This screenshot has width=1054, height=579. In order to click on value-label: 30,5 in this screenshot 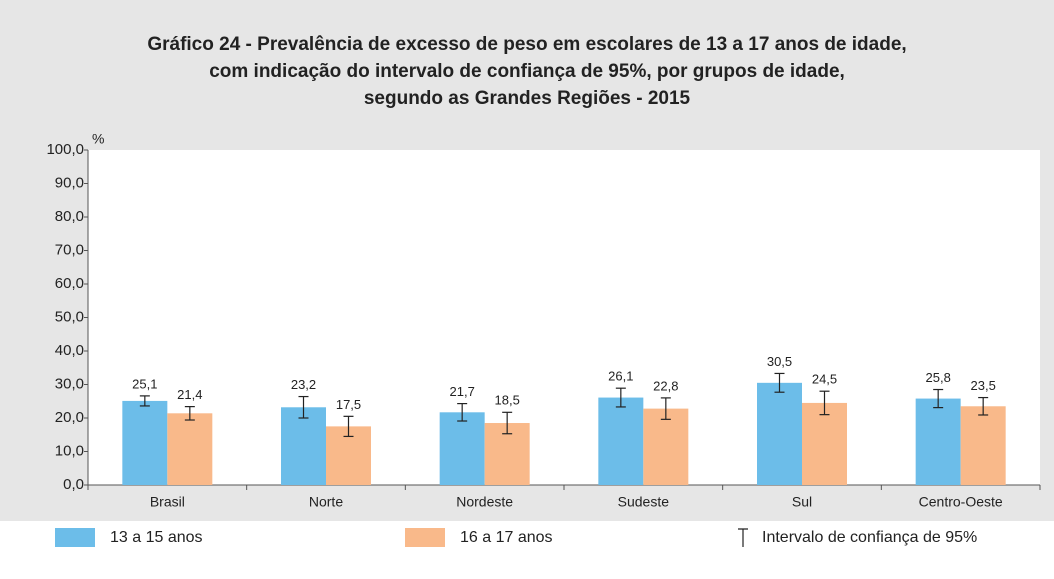, I will do `click(779, 361)`.